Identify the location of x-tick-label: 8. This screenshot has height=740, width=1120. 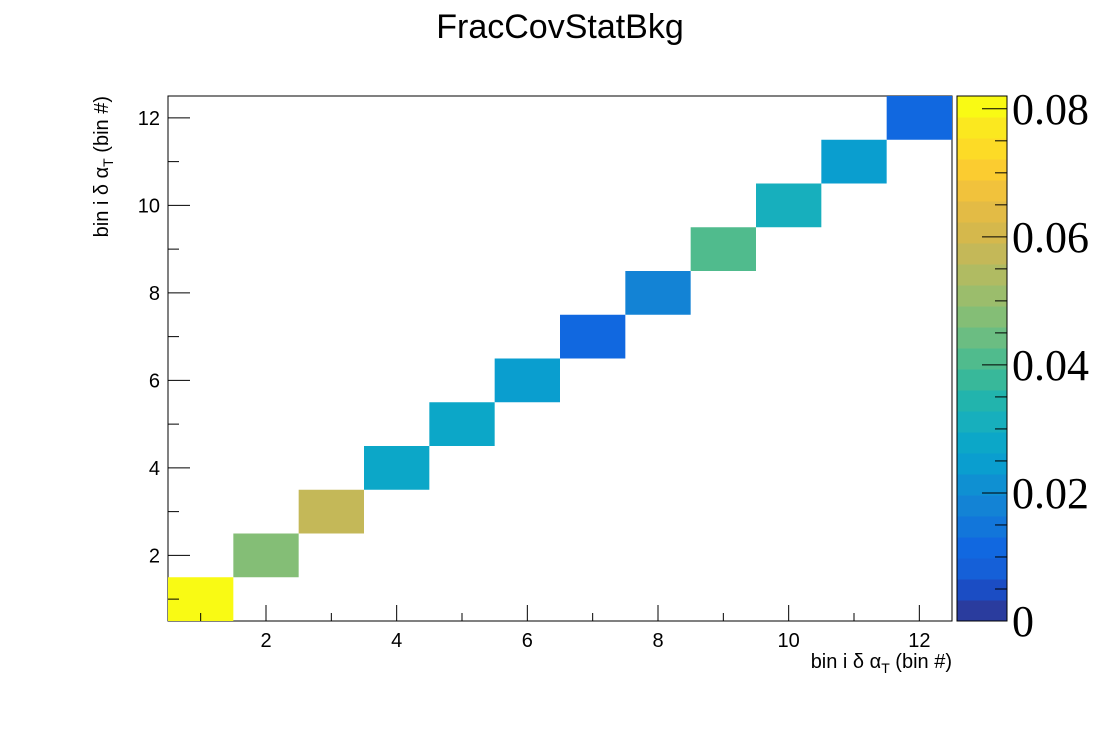
(657, 641).